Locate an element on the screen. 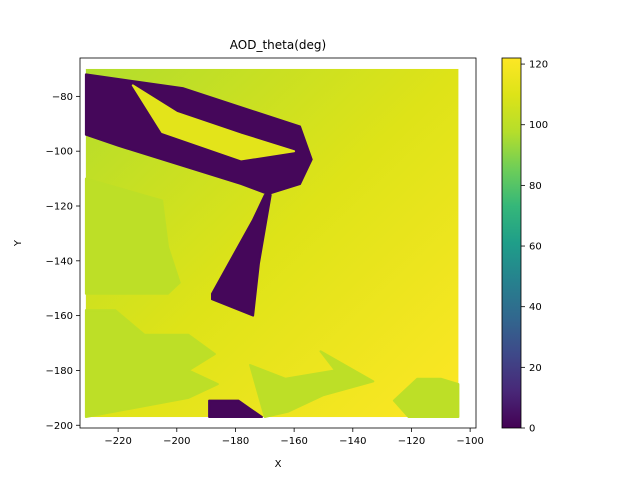 The image size is (640, 480). x-tick-label: −140 is located at coordinates (352, 441).